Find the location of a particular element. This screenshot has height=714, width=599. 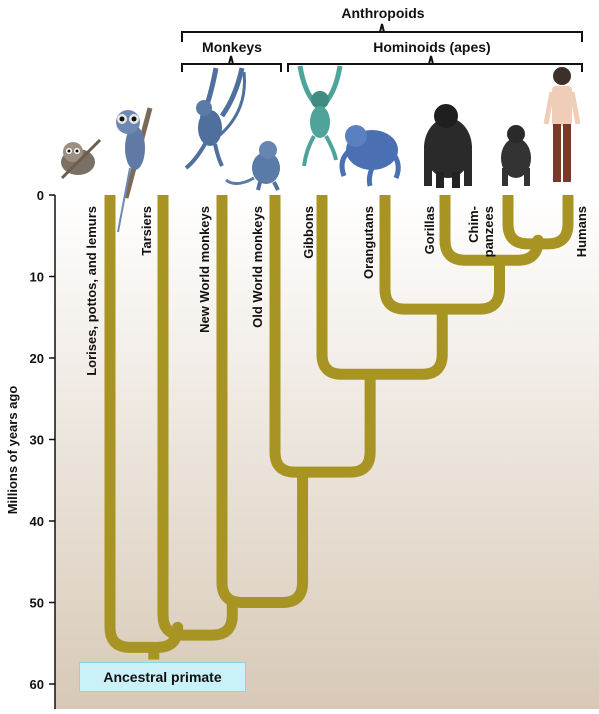

ancestral-primate-label: Ancestral primate is located at coordinates (162, 677).